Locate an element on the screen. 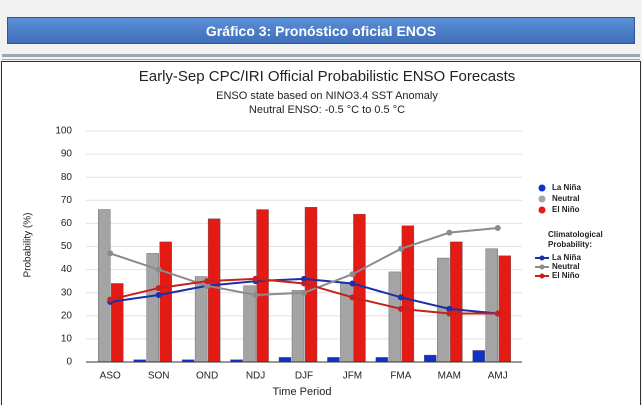  line-legend-title: Climatological Probability: is located at coordinates (575, 239).